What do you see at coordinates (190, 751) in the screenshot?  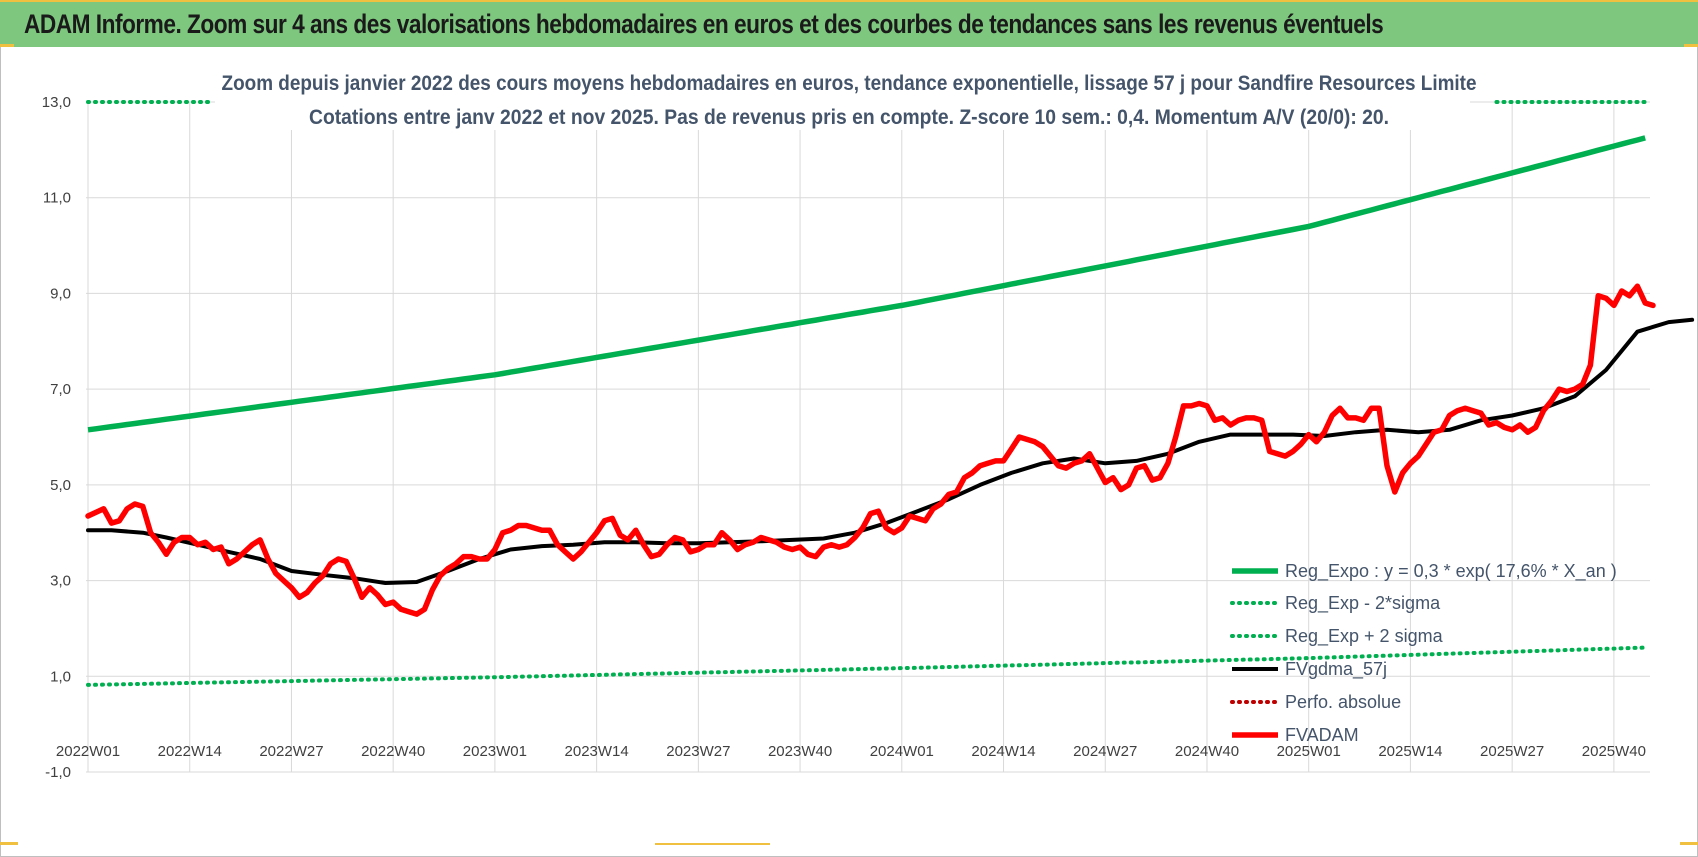 I see `x-tick-label: 2022W14` at bounding box center [190, 751].